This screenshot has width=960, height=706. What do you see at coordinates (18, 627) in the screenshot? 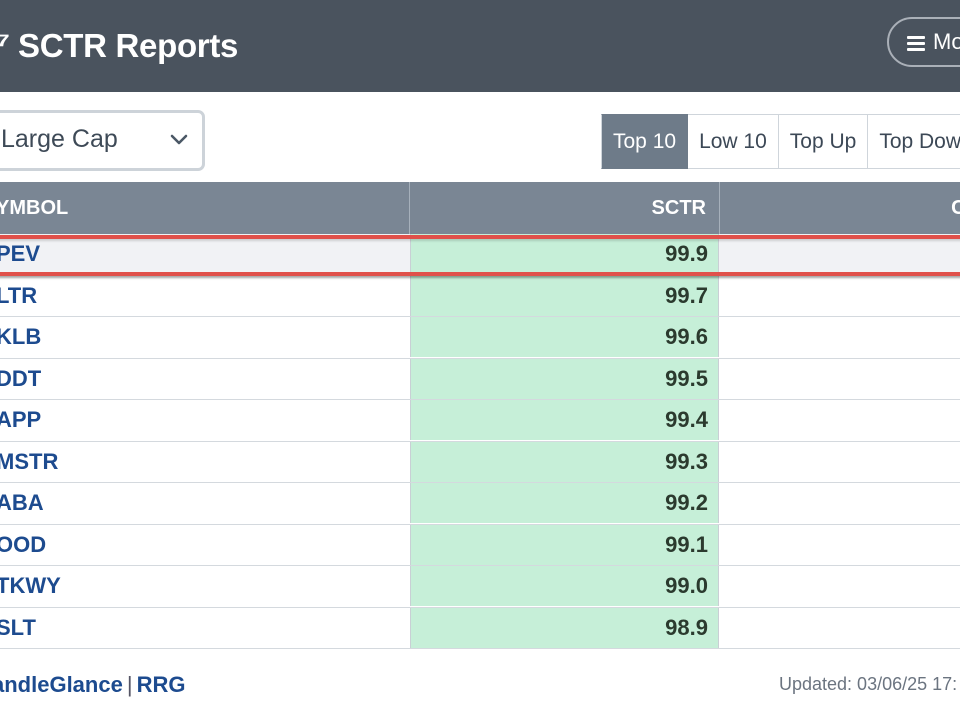
I see `symbol-link: SLT` at bounding box center [18, 627].